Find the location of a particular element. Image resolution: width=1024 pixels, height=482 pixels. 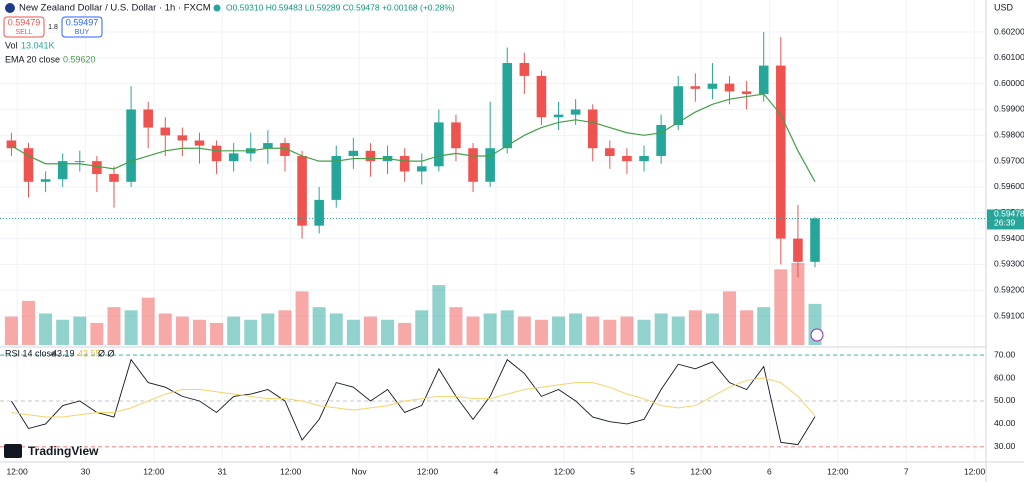

buy-price: 0.59497 is located at coordinates (82, 22).